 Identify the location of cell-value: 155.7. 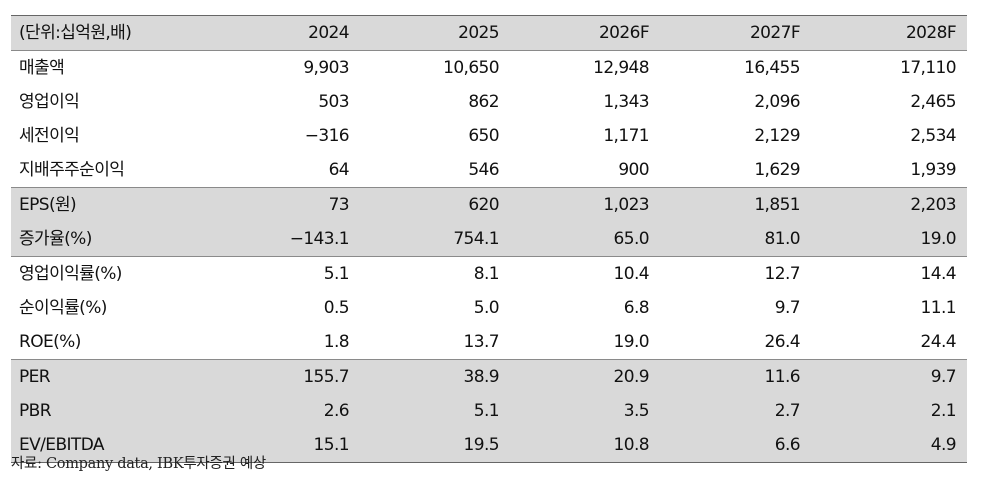
(326, 377).